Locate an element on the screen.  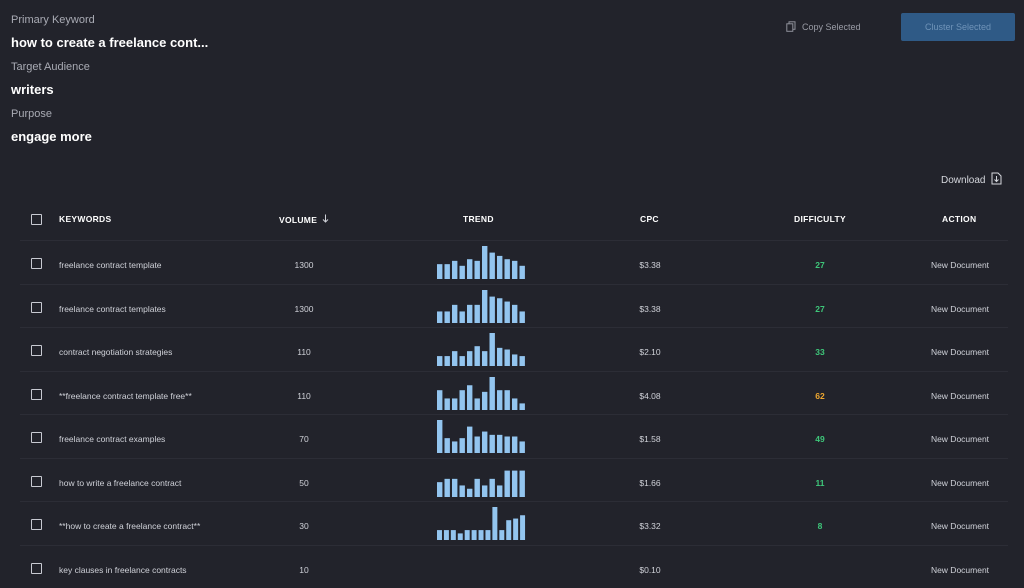
copy-icon is located at coordinates (791, 27).